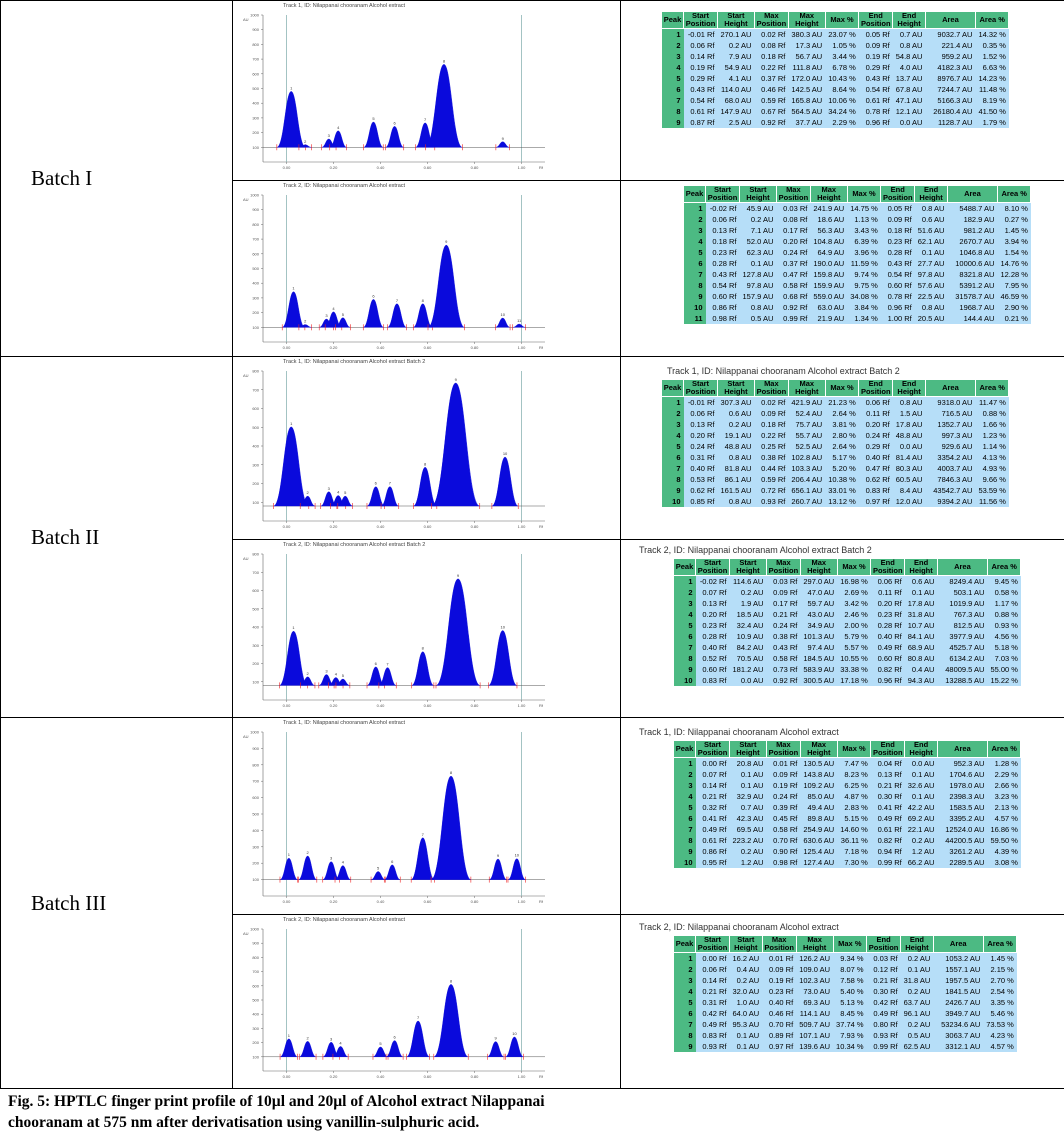  What do you see at coordinates (854, 785) in the screenshot?
I see `table-cell: 6.25 %` at bounding box center [854, 785].